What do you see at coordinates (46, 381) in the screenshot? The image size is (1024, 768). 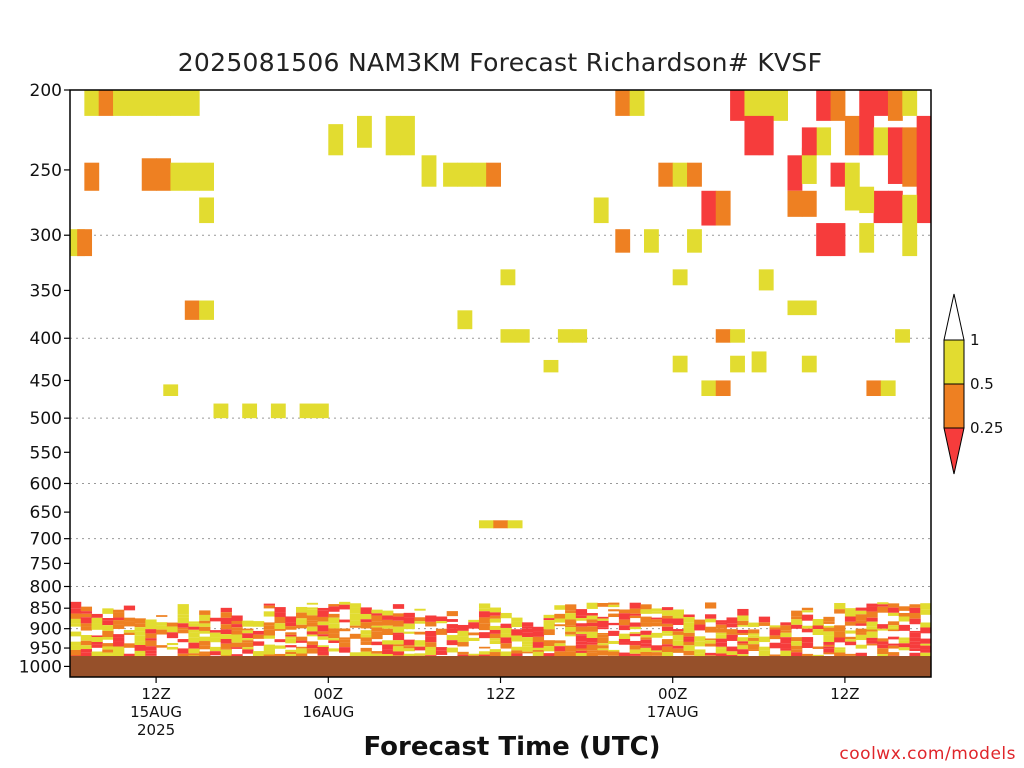 I see `y-tick-label: 450` at bounding box center [46, 381].